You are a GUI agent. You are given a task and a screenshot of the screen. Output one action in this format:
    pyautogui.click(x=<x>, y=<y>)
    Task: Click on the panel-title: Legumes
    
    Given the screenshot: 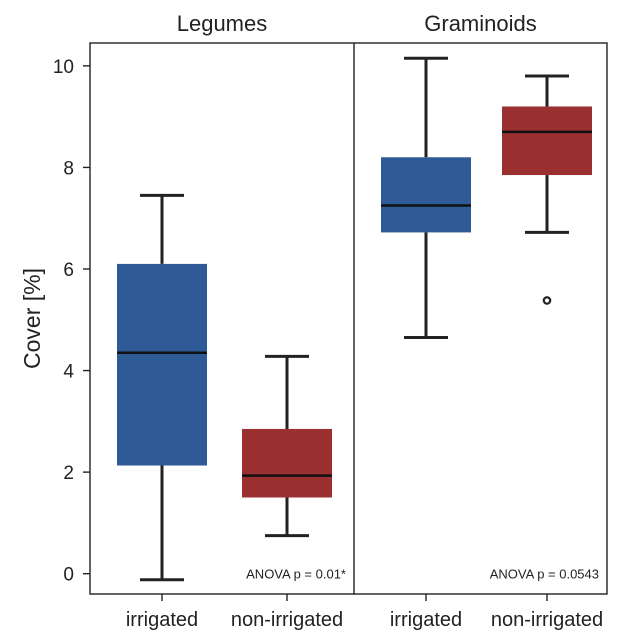 What is the action you would take?
    pyautogui.click(x=222, y=23)
    